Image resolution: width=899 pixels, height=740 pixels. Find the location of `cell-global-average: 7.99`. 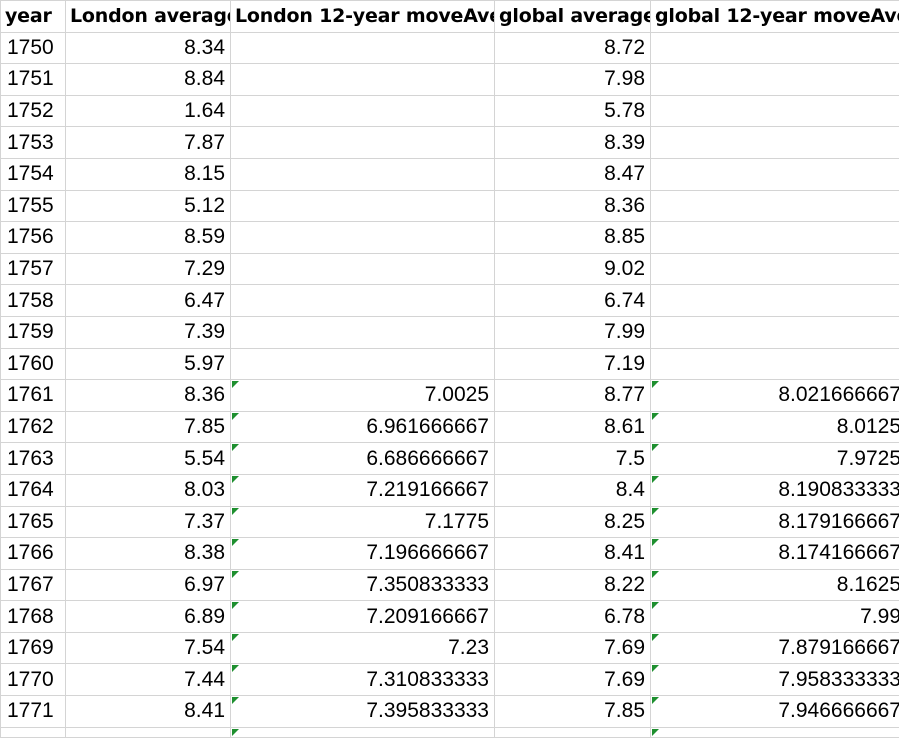

cell-global-average: 7.99 is located at coordinates (572, 332).